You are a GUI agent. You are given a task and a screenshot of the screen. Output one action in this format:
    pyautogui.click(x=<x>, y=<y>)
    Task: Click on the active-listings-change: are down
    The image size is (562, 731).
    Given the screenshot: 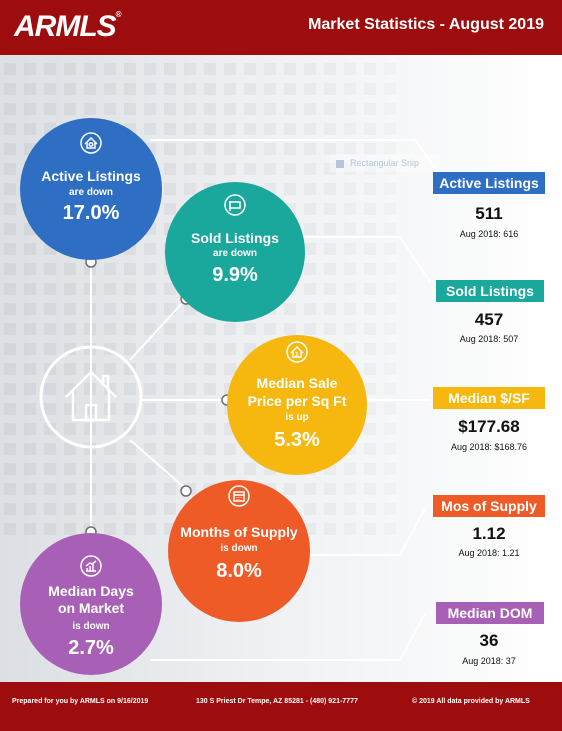 What is the action you would take?
    pyautogui.click(x=91, y=192)
    